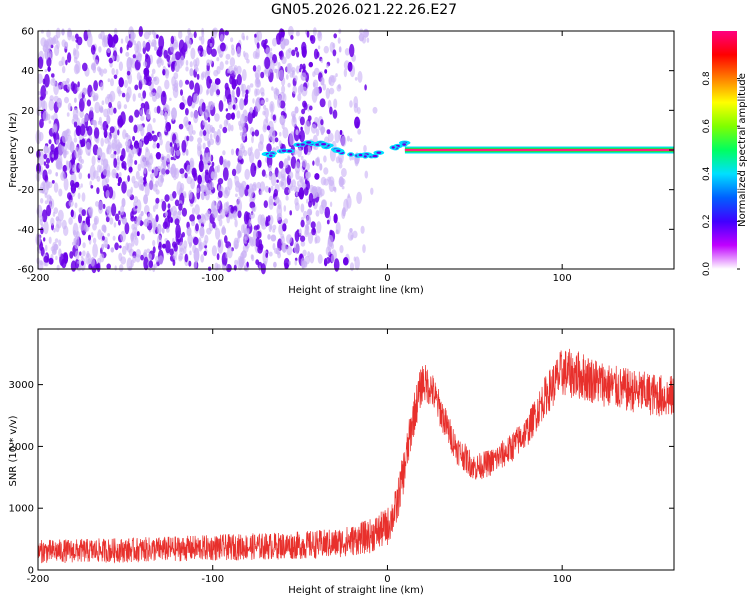  I want to click on snr-xlabel: Height of straight line (km), so click(356, 590).